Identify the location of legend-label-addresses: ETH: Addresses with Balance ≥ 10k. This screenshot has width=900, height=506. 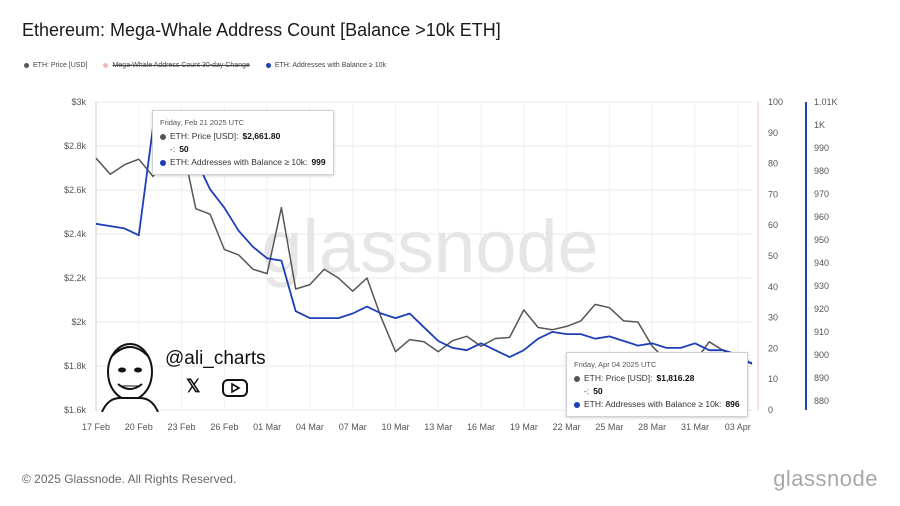
(330, 65).